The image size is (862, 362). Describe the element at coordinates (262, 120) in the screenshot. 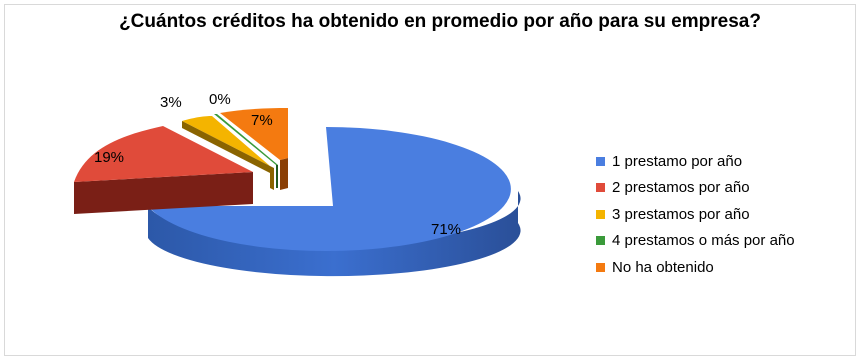

I see `label-7: 7%` at that location.